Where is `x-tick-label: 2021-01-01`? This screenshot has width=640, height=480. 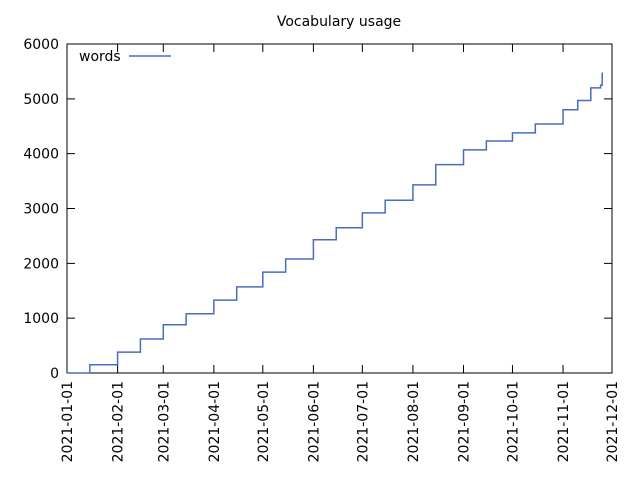
x-tick-label: 2021-01-01 is located at coordinates (68, 421).